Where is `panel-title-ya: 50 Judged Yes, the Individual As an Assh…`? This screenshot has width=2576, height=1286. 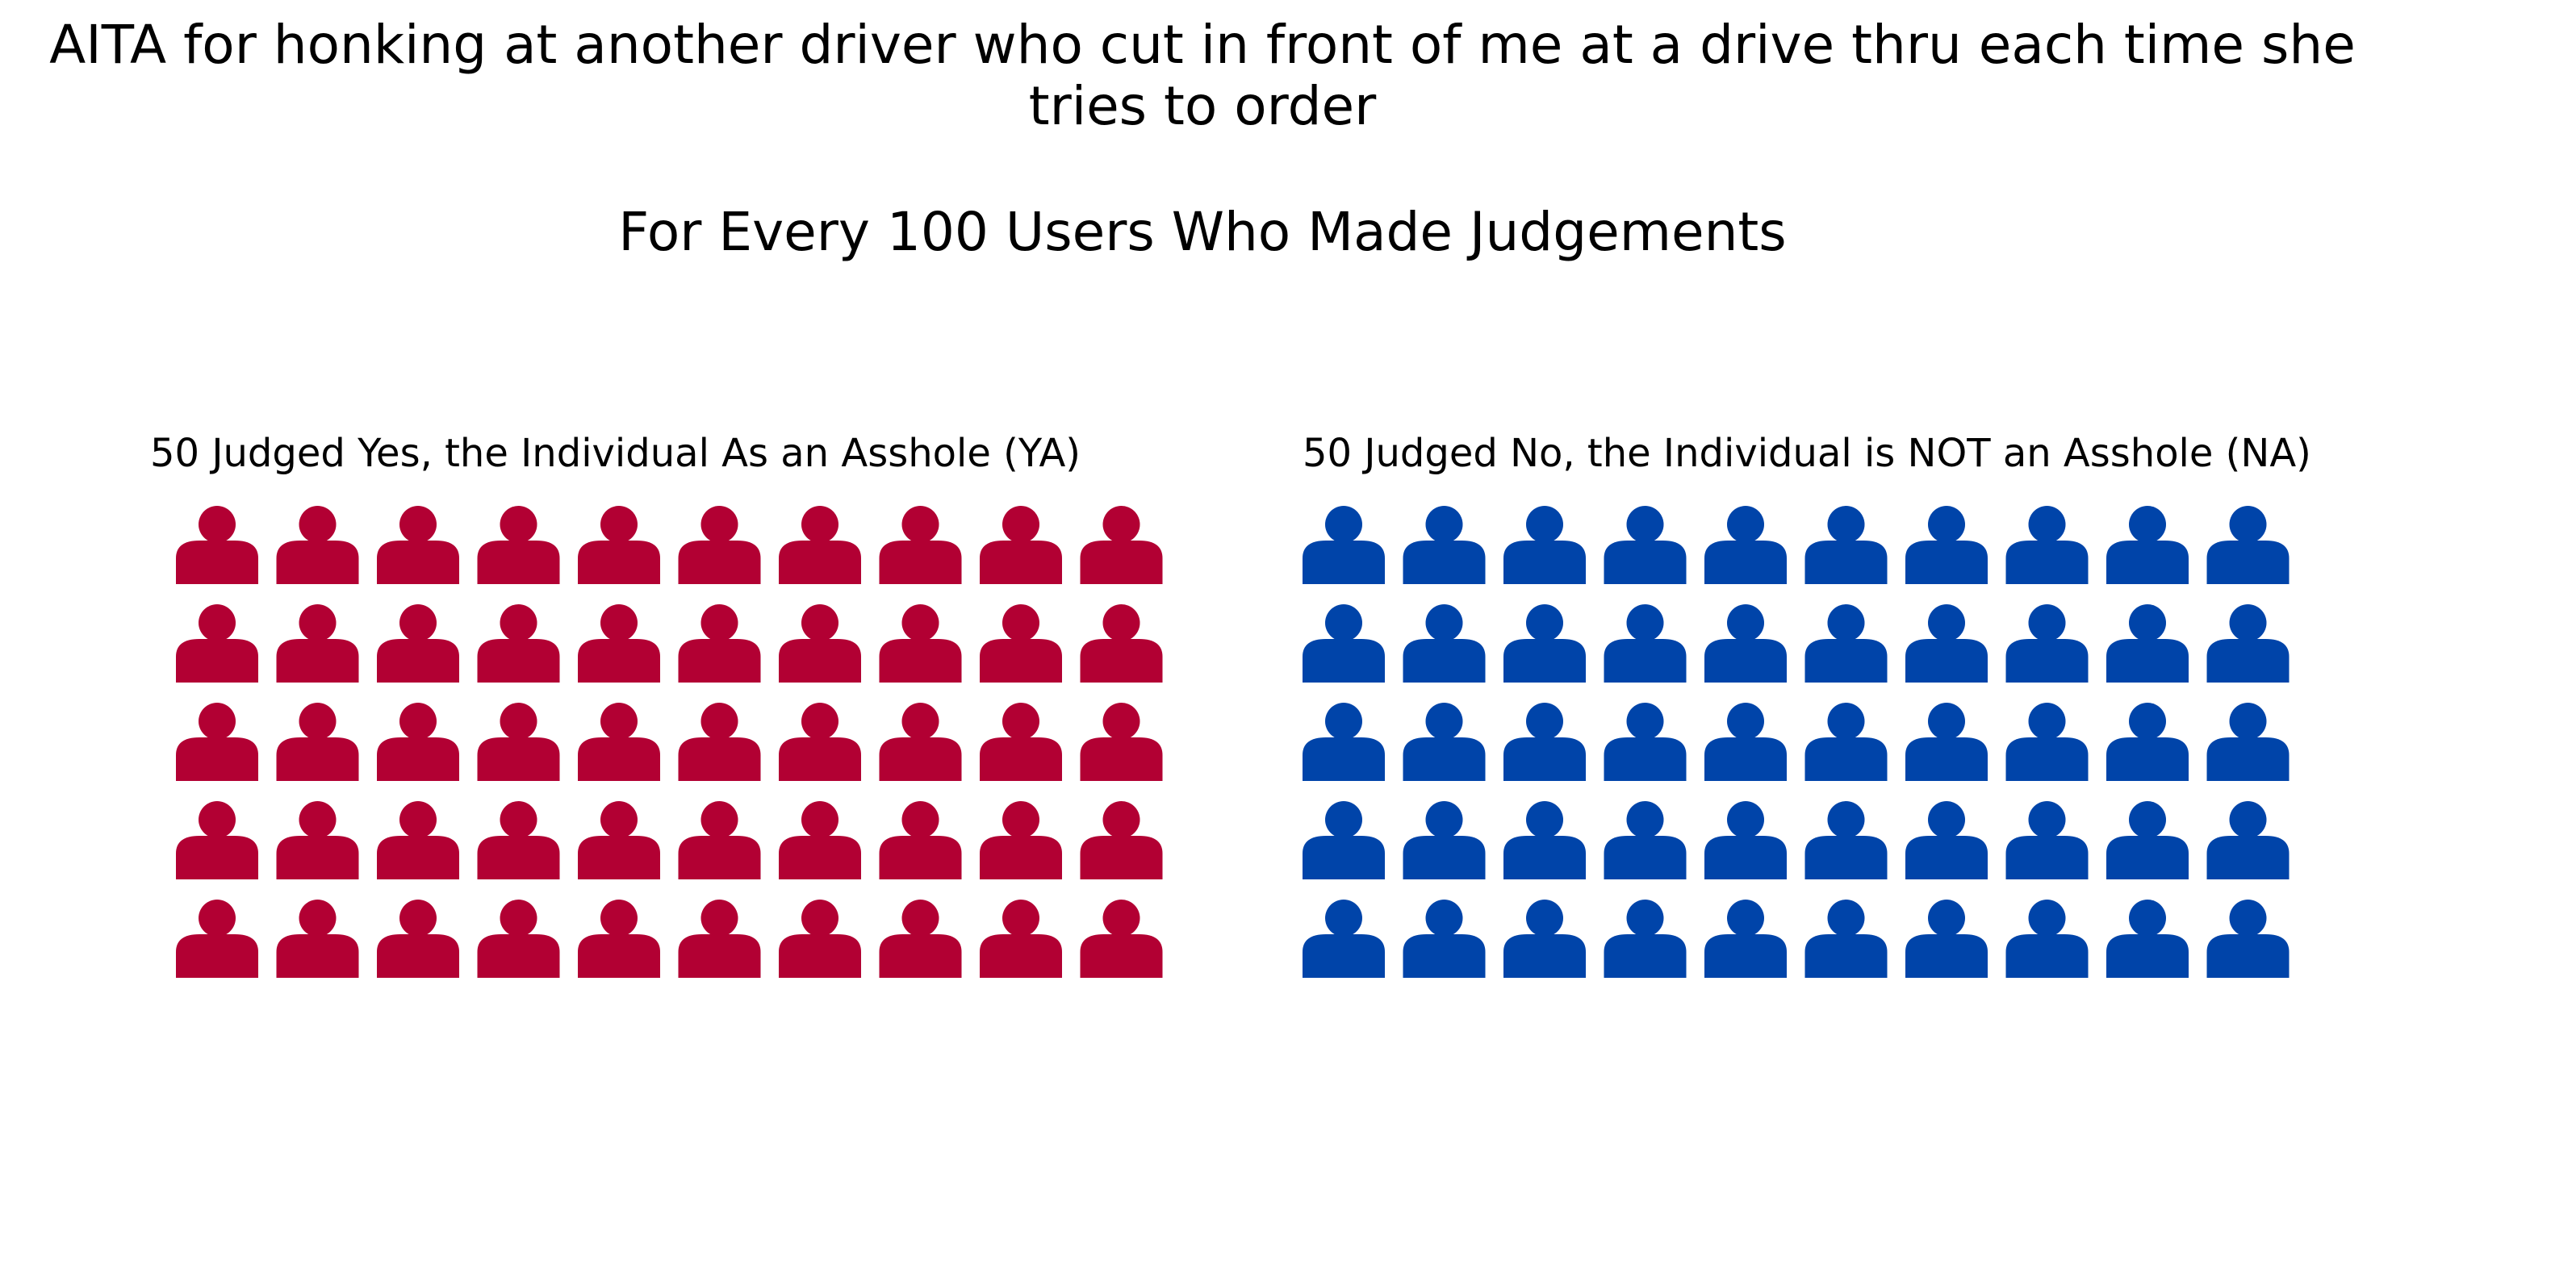 panel-title-ya: 50 Judged Yes, the Individual As an Assh… is located at coordinates (615, 453).